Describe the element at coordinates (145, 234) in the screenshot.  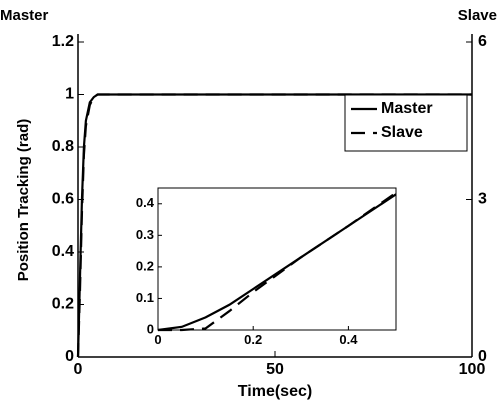
I see `y-tick-label: 0.3` at that location.